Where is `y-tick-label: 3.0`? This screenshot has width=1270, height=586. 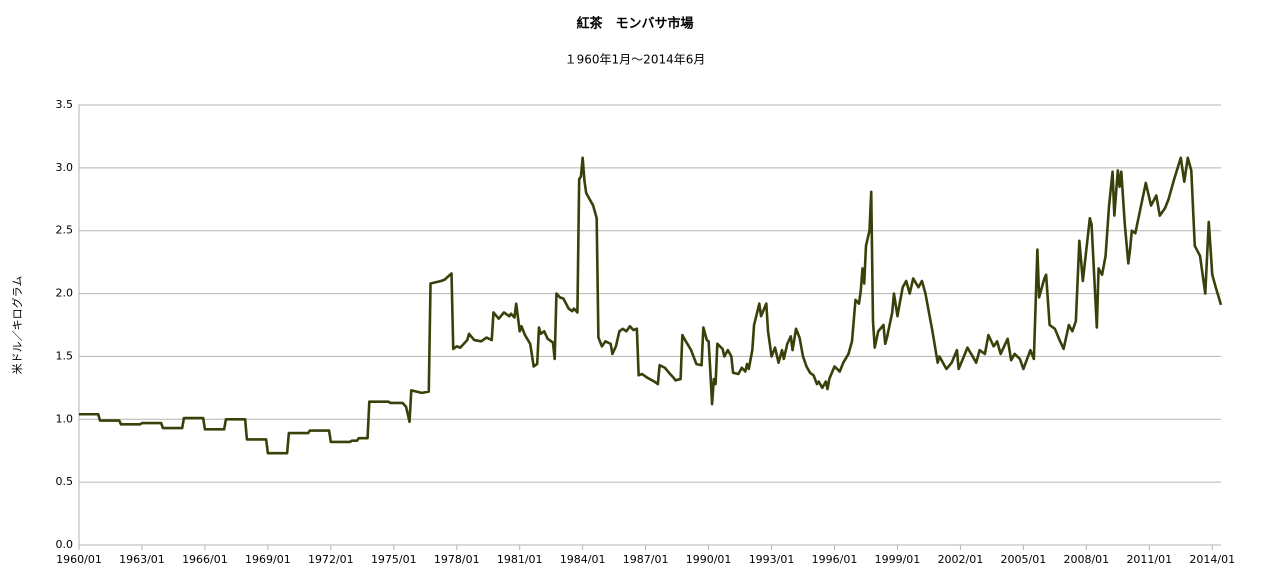 y-tick-label: 3.0 is located at coordinates (65, 167).